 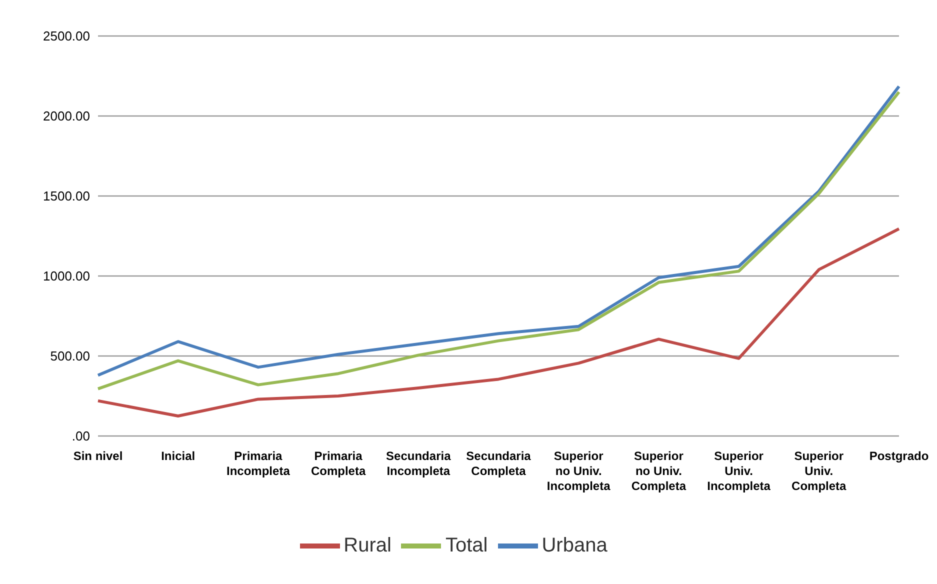 I want to click on x-tick-label: Secundaria Incompleta, so click(x=419, y=463).